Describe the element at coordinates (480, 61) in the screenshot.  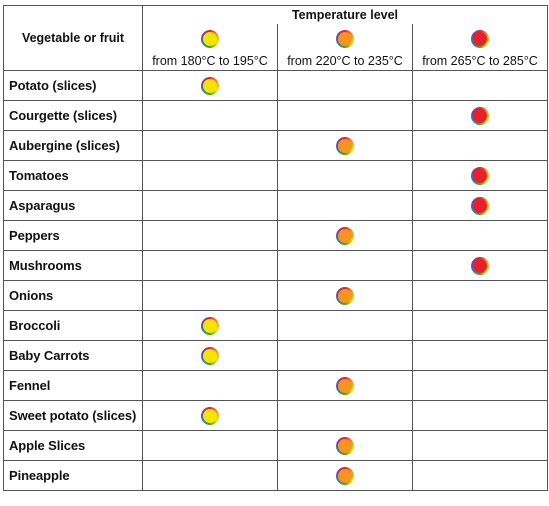
I see `column-label: from 265°C to 285°C` at that location.